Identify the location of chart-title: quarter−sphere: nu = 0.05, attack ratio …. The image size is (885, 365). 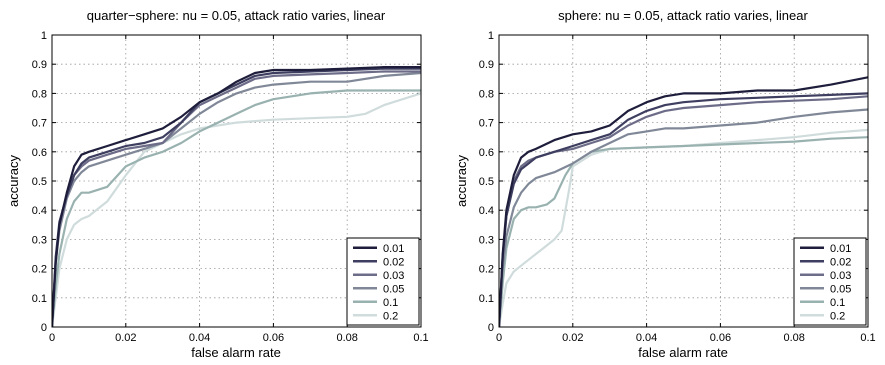
(236, 15).